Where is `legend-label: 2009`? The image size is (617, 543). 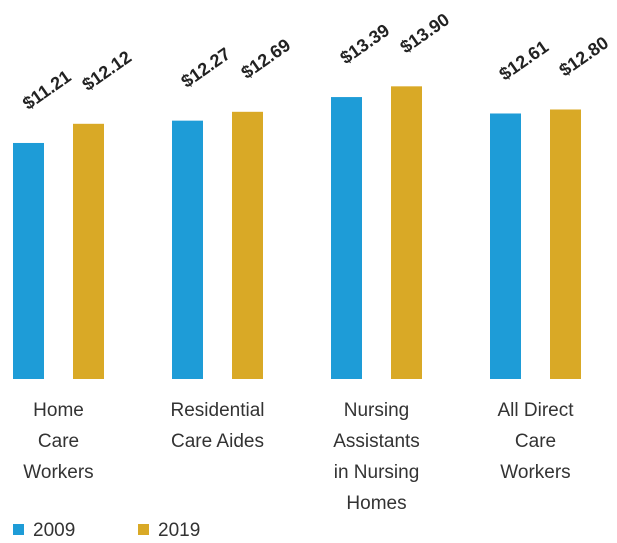 legend-label: 2009 is located at coordinates (54, 530).